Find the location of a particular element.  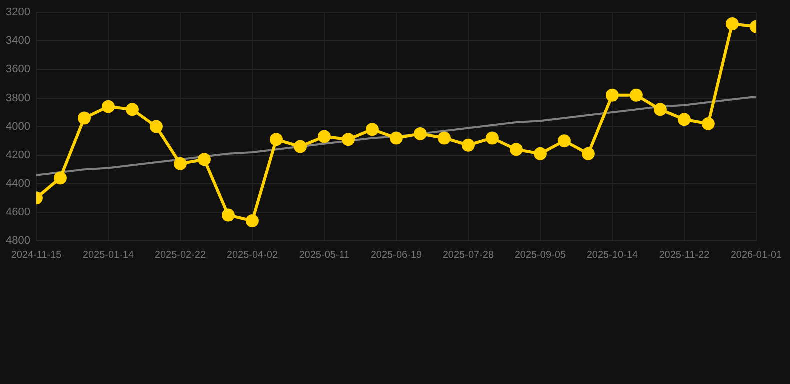

x-tick-label: 2026-01-01 is located at coordinates (756, 255).